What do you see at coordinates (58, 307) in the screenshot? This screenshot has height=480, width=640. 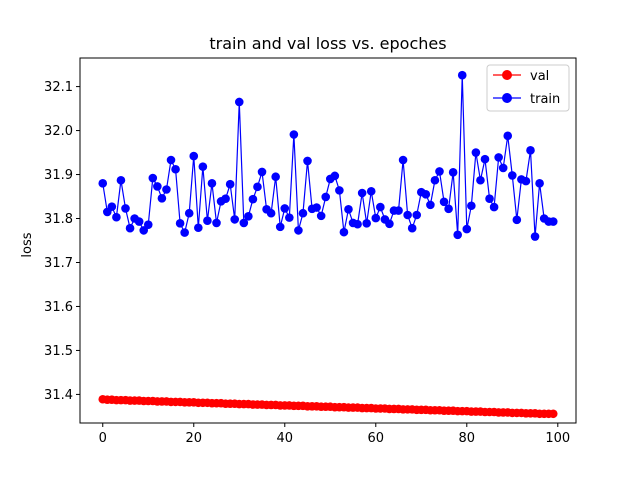 I see `y-tick-label-31.6: 31.6` at bounding box center [58, 307].